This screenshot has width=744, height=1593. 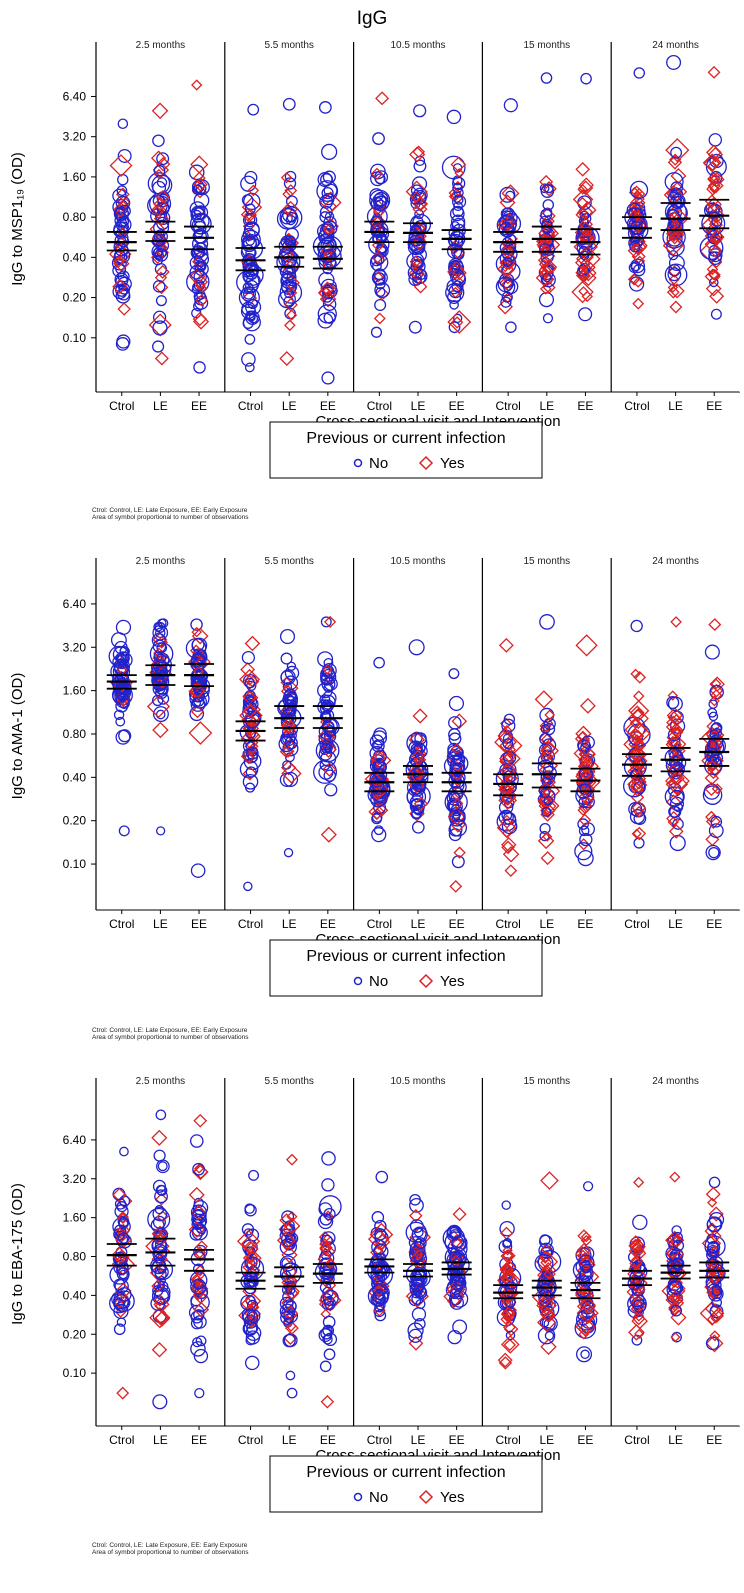 What do you see at coordinates (75, 1295) in the screenshot?
I see `y-tick-label: 0.40` at bounding box center [75, 1295].